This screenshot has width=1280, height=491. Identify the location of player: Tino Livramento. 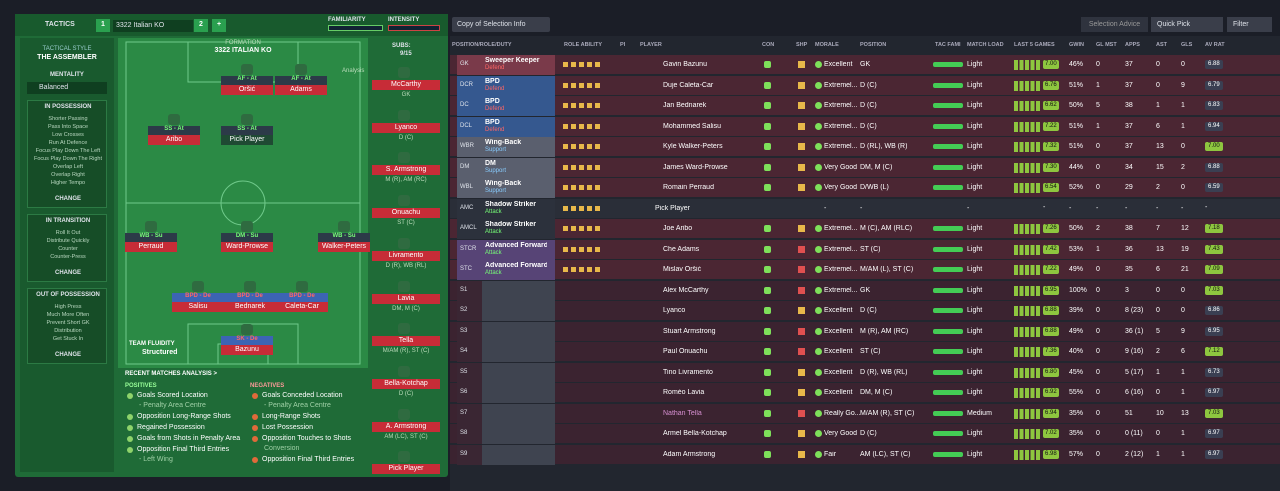
(688, 372).